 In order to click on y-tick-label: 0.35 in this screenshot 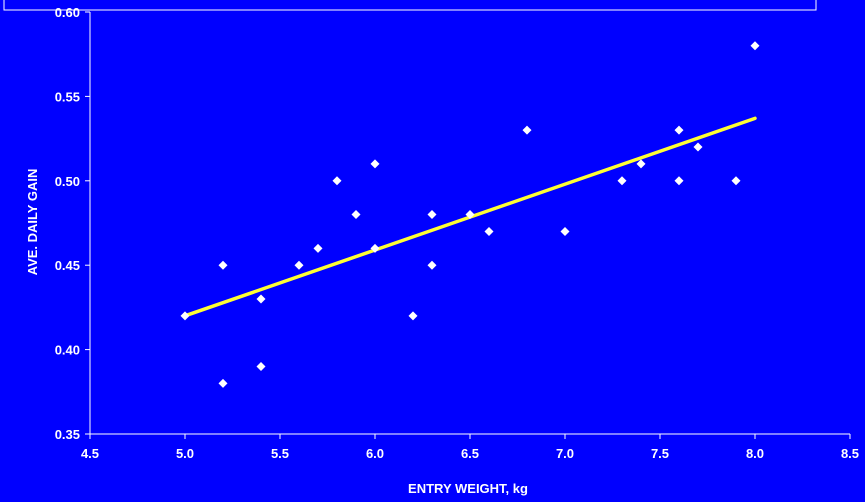, I will do `click(67, 434)`.